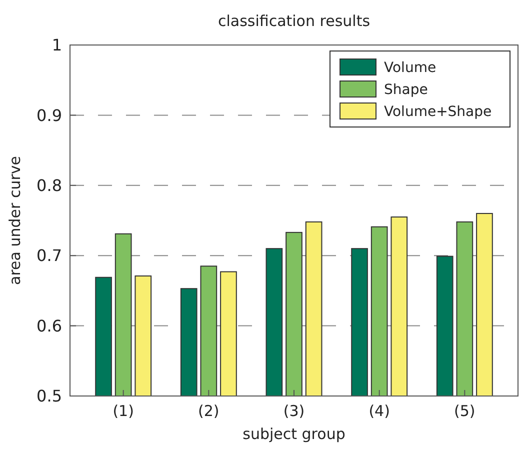 This screenshot has width=526, height=451. What do you see at coordinates (410, 68) in the screenshot?
I see `legend-label: Volume` at bounding box center [410, 68].